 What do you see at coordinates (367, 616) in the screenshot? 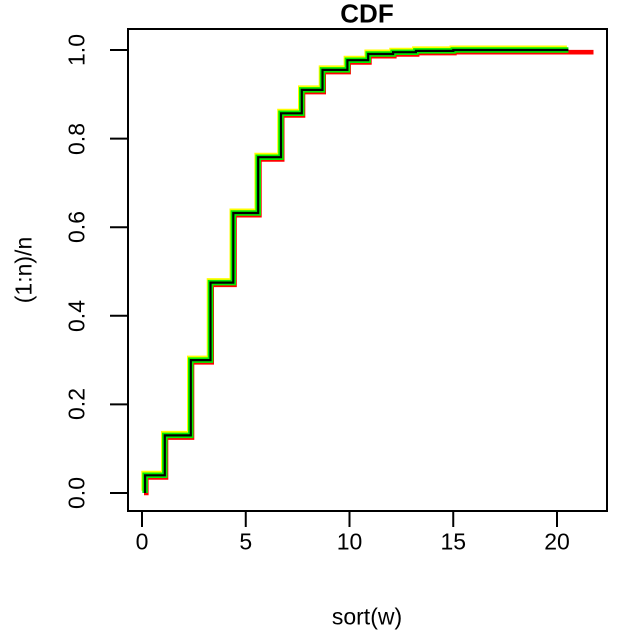
I see `x-axis-label: sort(w)` at bounding box center [367, 616].